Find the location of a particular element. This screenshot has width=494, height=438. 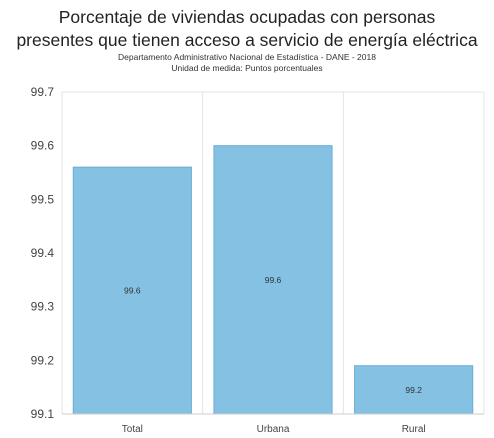

x-tick-label: Urbana is located at coordinates (273, 429).